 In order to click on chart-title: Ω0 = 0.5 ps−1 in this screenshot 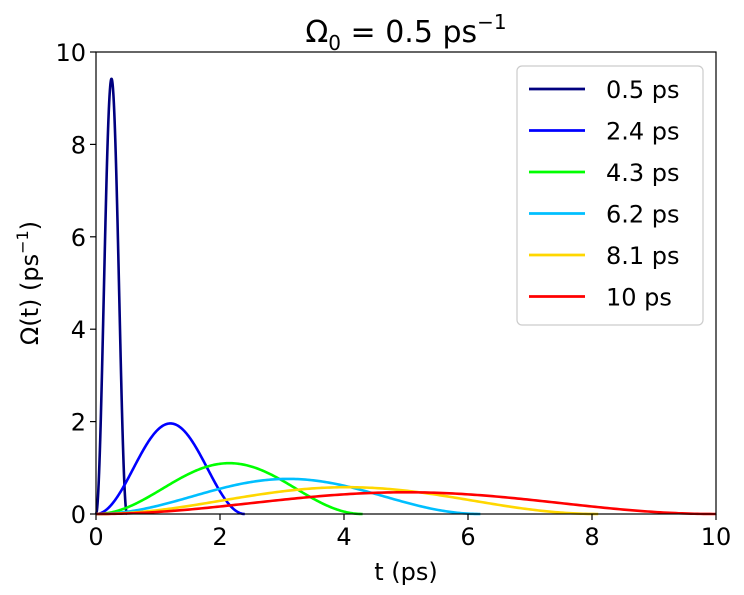, I will do `click(405, 32)`.